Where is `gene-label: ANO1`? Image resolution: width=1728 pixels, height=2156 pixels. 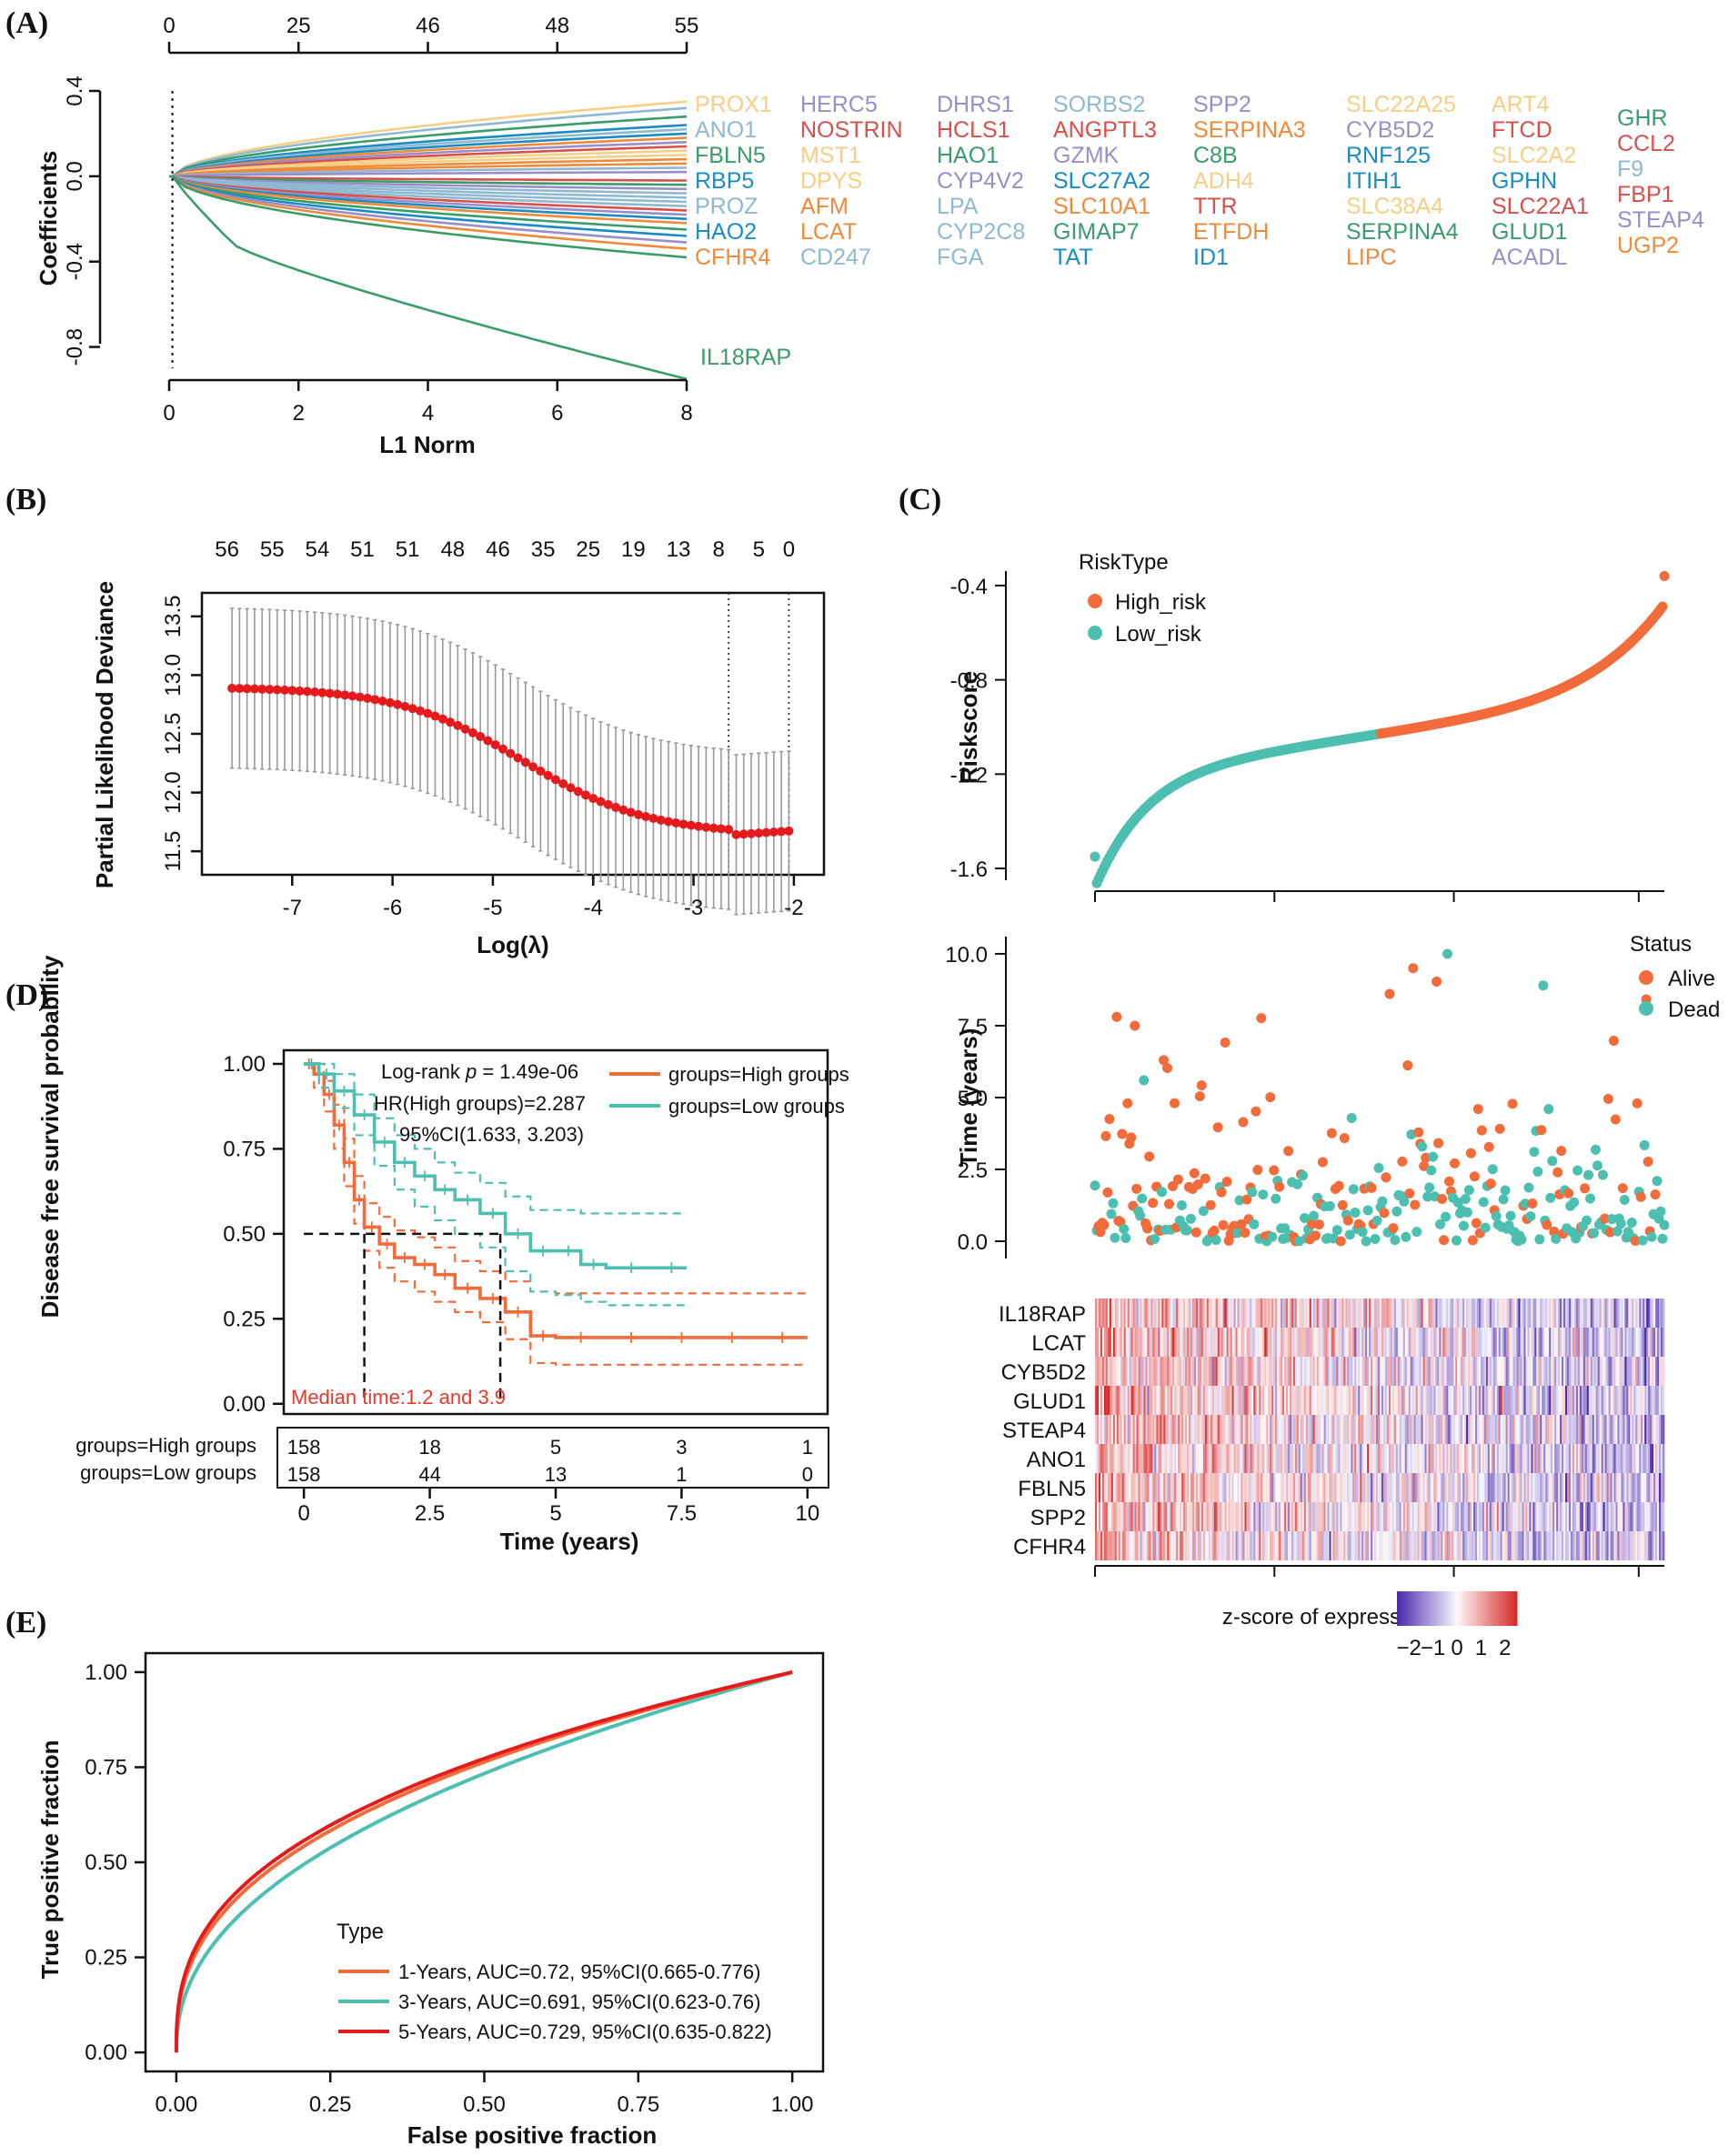
gene-label: ANO1 is located at coordinates (726, 130).